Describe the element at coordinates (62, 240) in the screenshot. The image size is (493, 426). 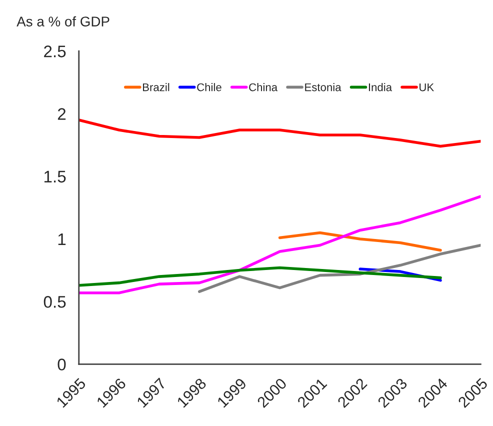
I see `y-tick-label: 1` at that location.